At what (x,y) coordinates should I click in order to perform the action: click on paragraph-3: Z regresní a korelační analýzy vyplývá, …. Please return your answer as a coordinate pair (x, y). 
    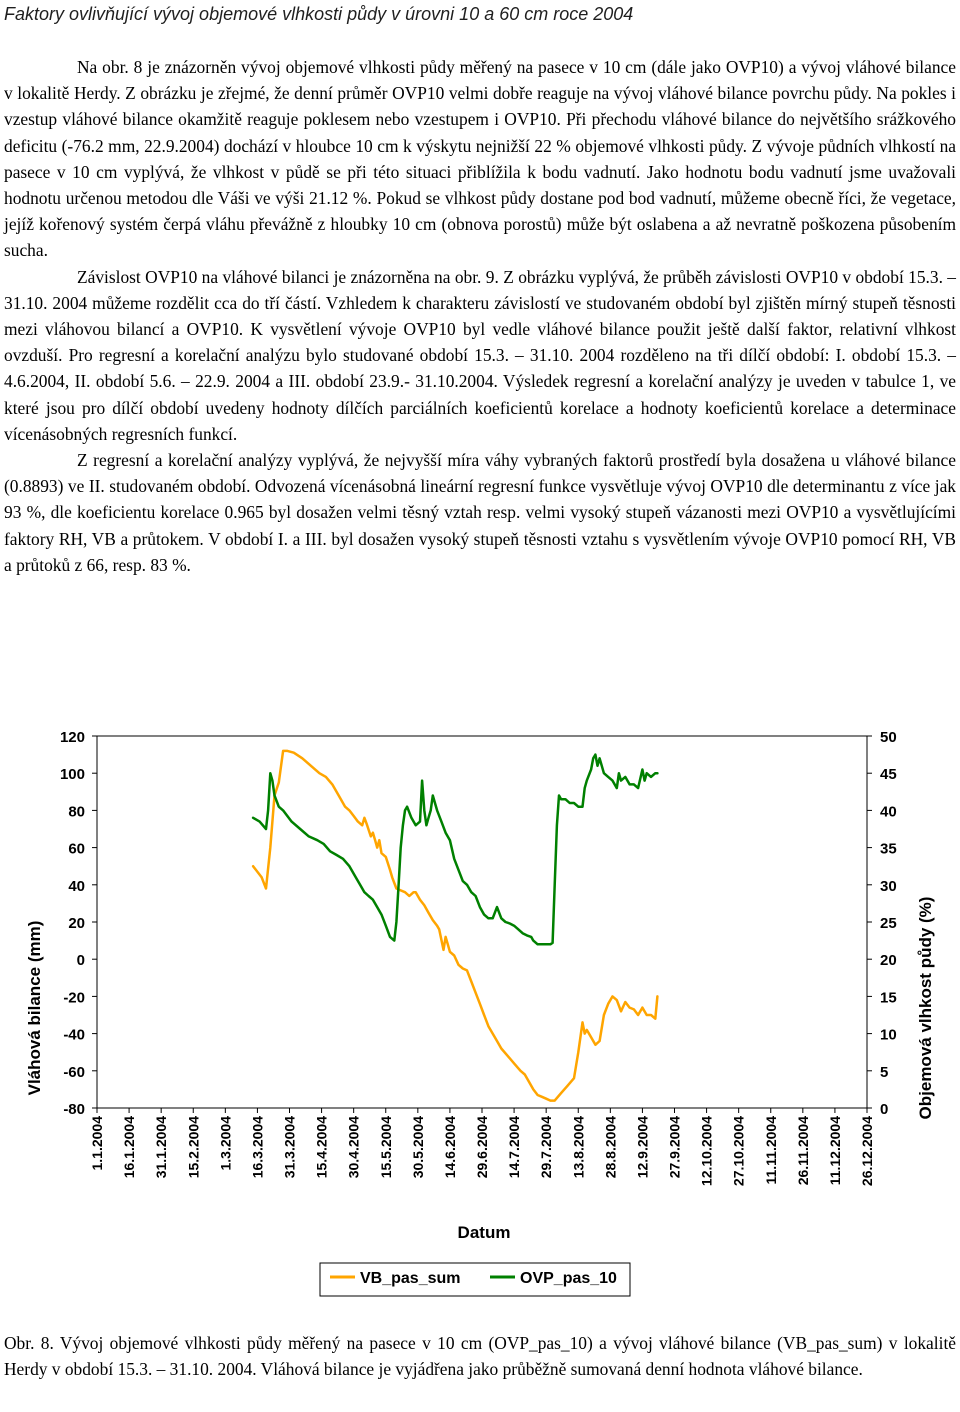
    Looking at the image, I should click on (480, 512).